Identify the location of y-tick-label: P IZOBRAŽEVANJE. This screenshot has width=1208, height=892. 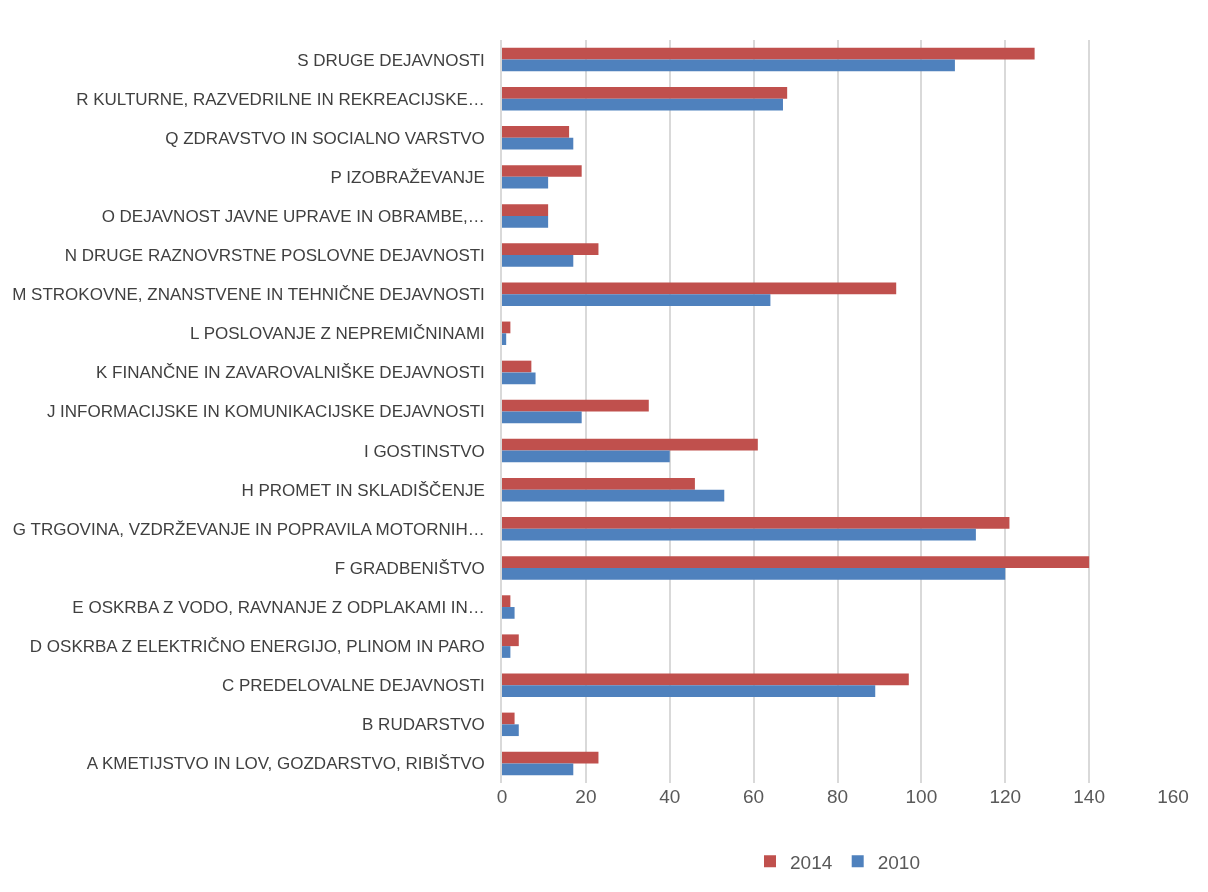
(407, 177).